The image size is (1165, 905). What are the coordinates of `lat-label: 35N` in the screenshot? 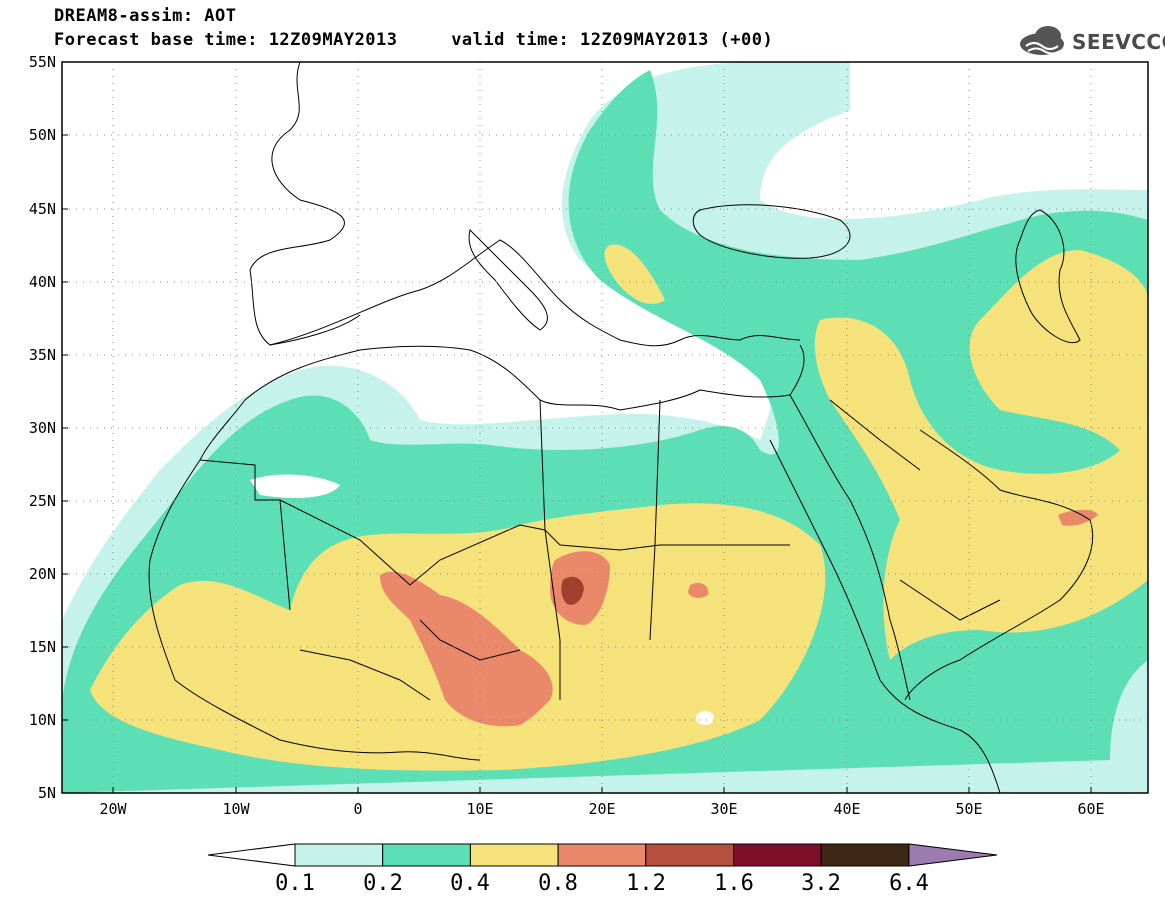 It's located at (42, 355).